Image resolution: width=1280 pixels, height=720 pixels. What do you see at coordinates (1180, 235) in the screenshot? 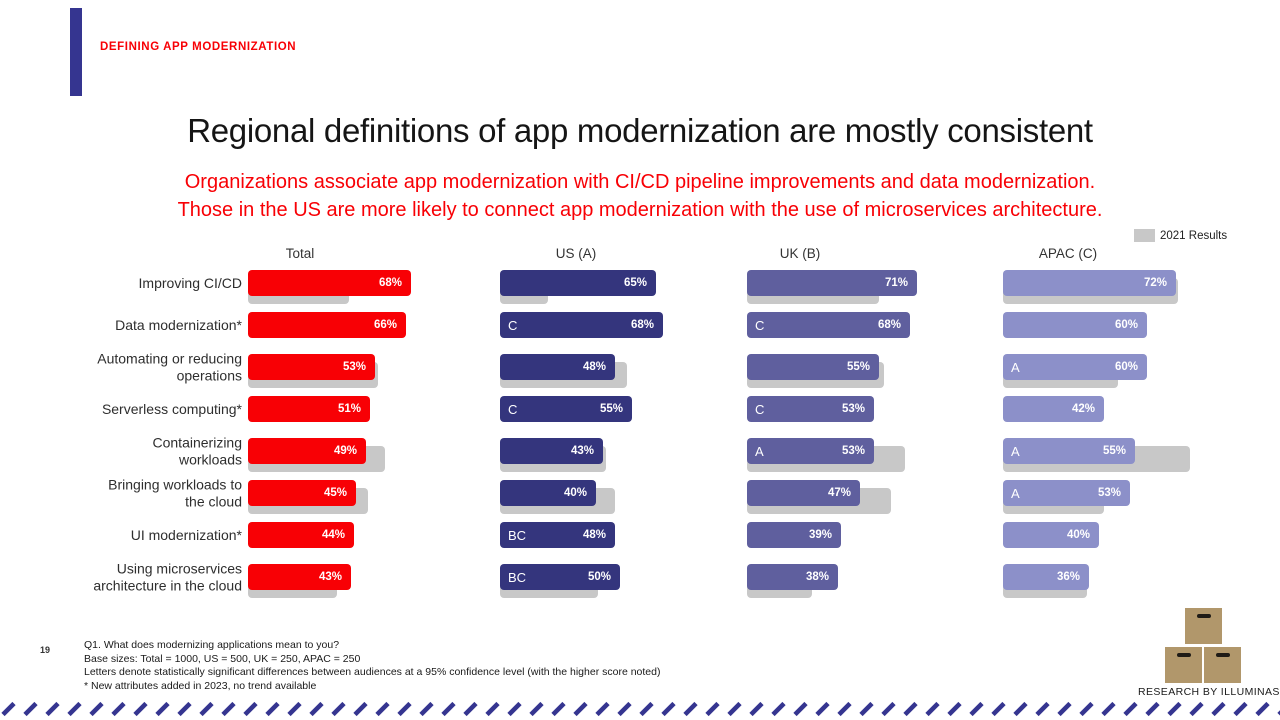
I see `legend: 2021 Results` at bounding box center [1180, 235].